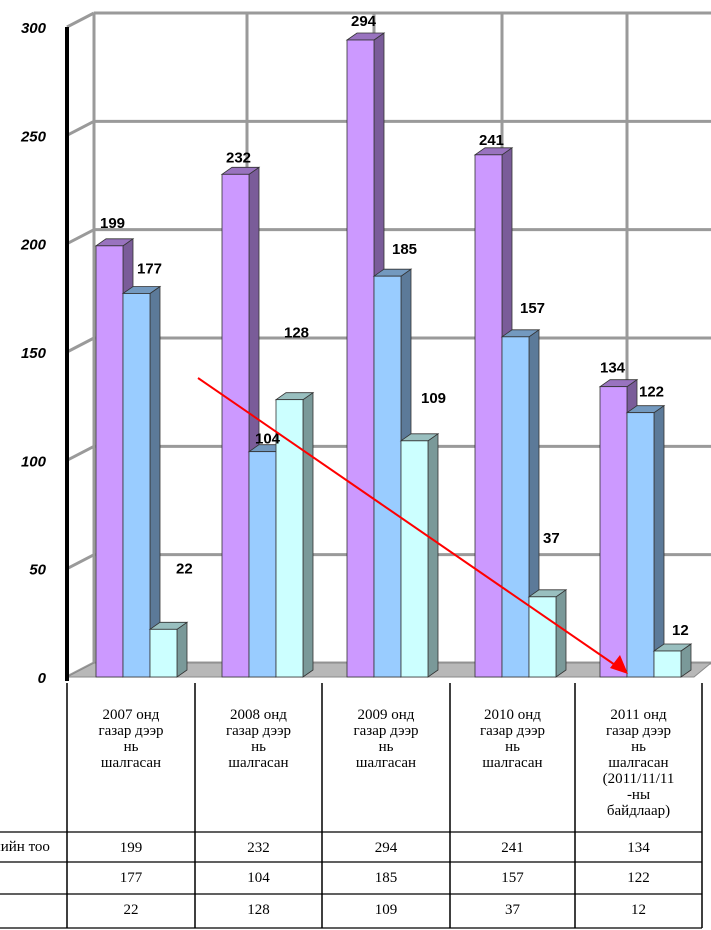 The height and width of the screenshot is (930, 711). I want to click on table-cell-r1-c4: 122, so click(638, 878).